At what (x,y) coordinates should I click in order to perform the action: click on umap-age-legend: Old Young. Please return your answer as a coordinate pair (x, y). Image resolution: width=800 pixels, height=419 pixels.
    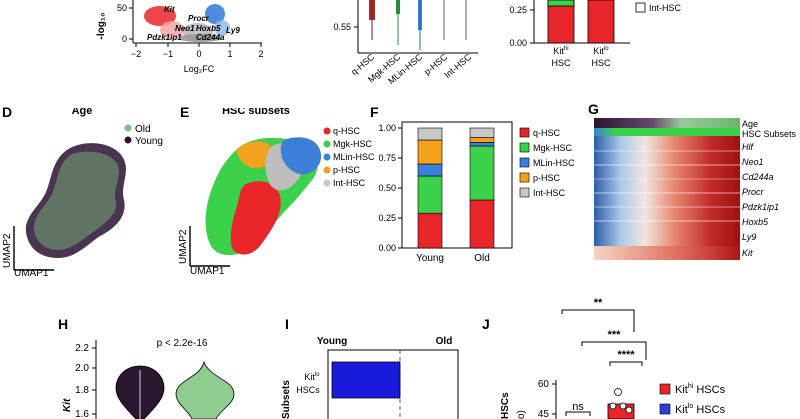
    Looking at the image, I should click on (143, 135).